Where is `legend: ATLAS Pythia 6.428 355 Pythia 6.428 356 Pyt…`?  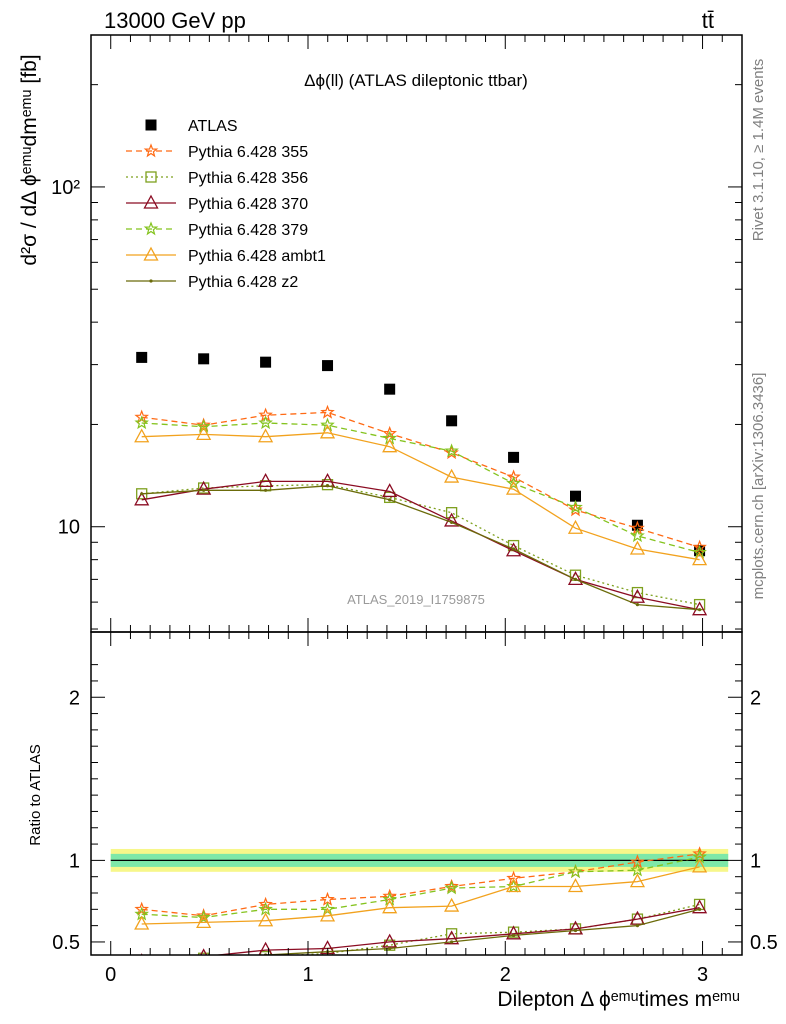
legend: ATLAS Pythia 6.428 355 Pythia 6.428 356 Pyt… is located at coordinates (226, 204).